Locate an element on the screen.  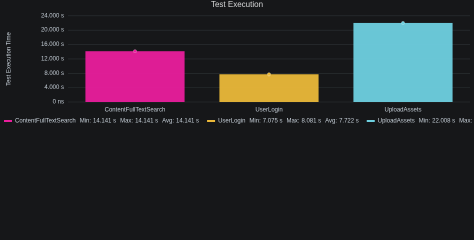
y-tick-label: 12.000 s is located at coordinates (52, 59).